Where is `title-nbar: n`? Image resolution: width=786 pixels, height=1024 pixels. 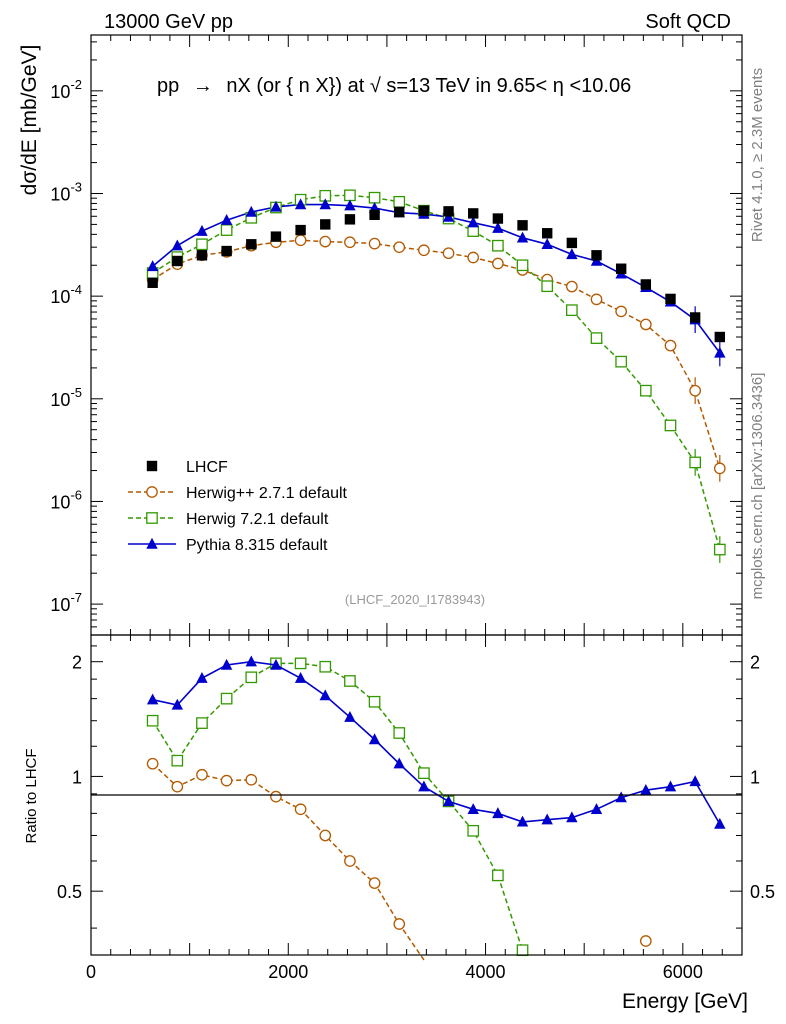 title-nbar: n is located at coordinates (304, 86).